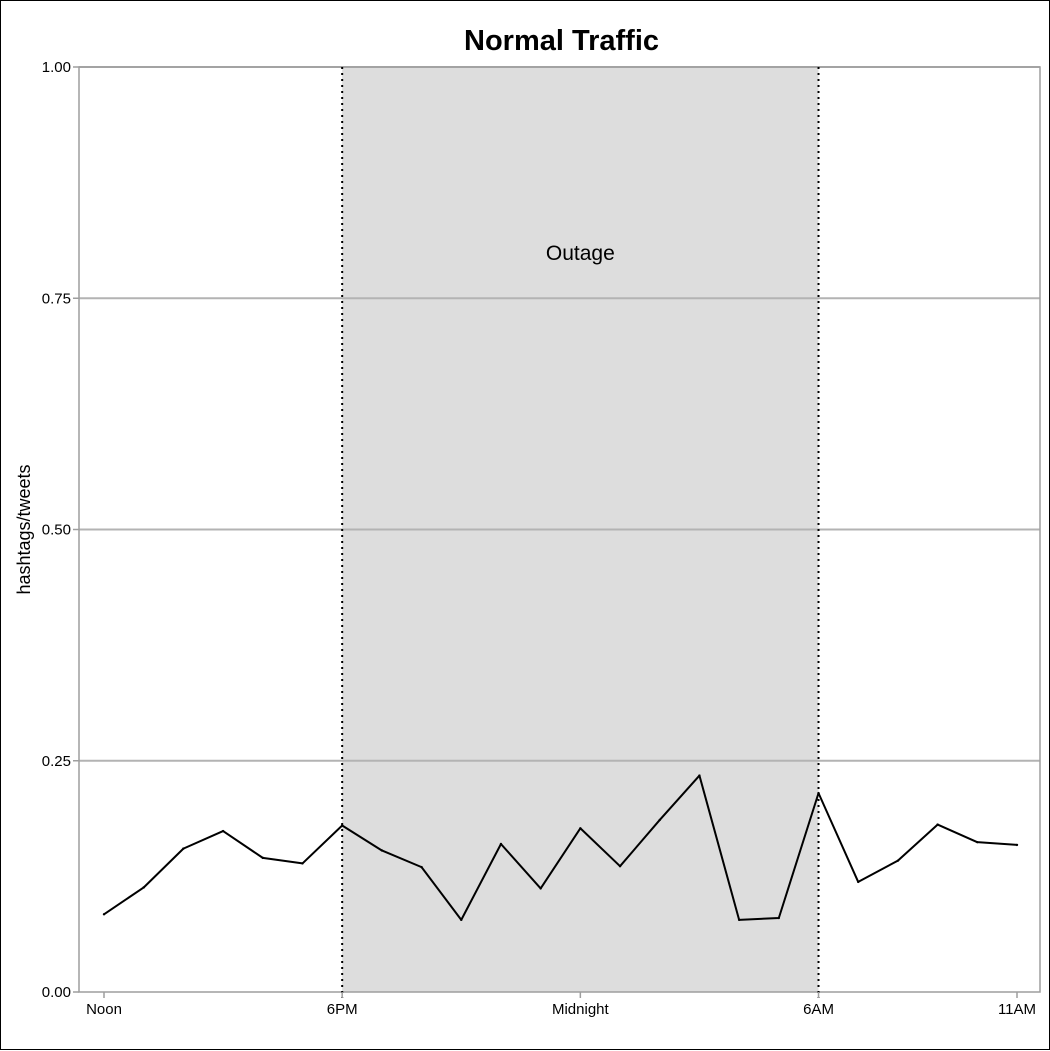 The image size is (1050, 1051). I want to click on x-tick-label-3: 6AM, so click(818, 1009).